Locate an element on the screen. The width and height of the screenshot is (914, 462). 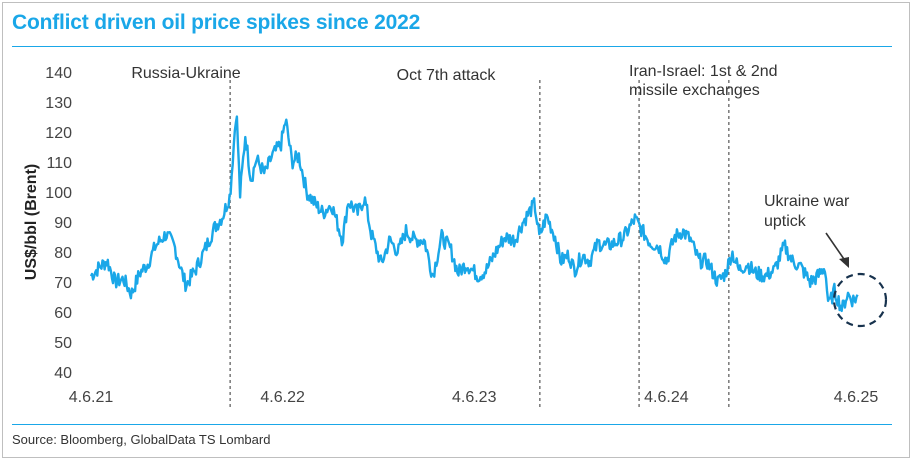
title-rule is located at coordinates (452, 46).